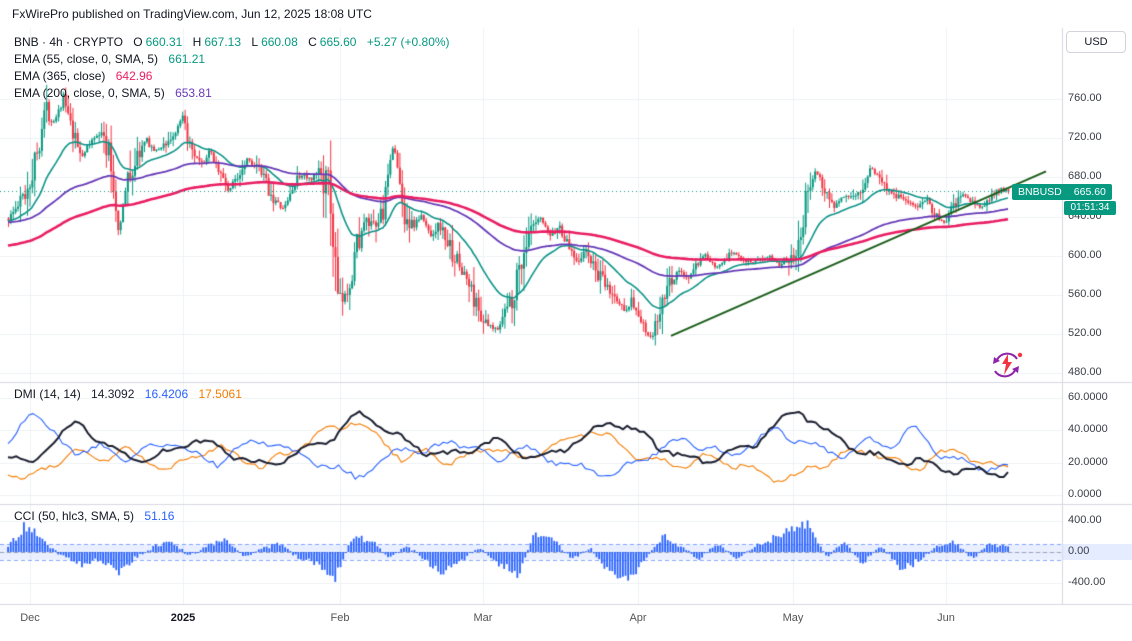 Image resolution: width=1132 pixels, height=641 pixels. I want to click on dmi-minus-di-value: 17.5061, so click(220, 394).